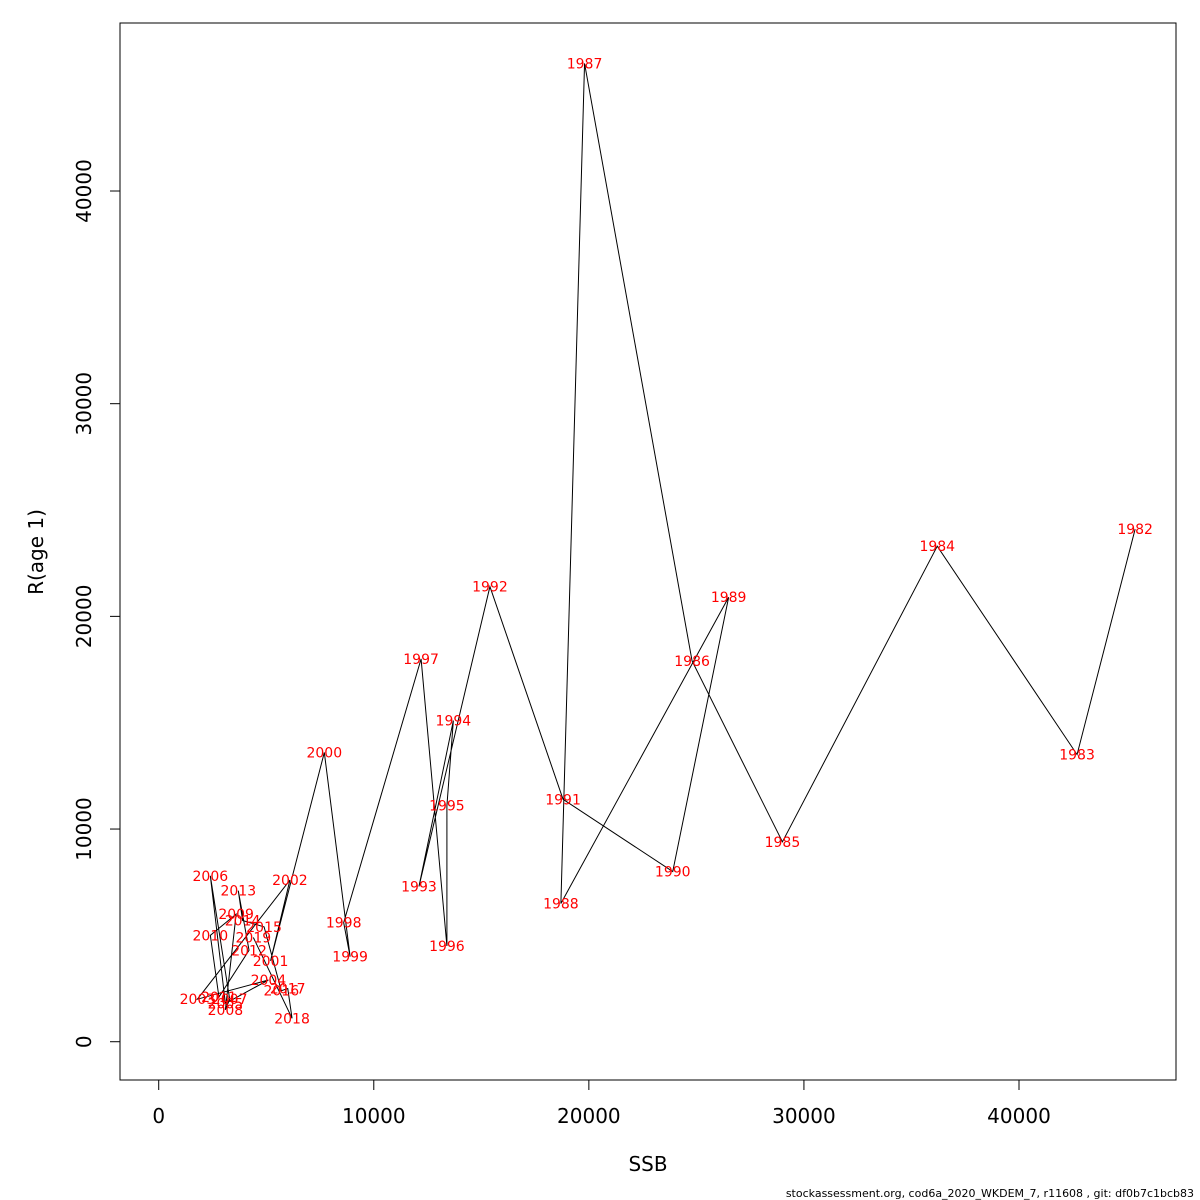  What do you see at coordinates (264, 928) in the screenshot?
I see `point-label-2015: 2015` at bounding box center [264, 928].